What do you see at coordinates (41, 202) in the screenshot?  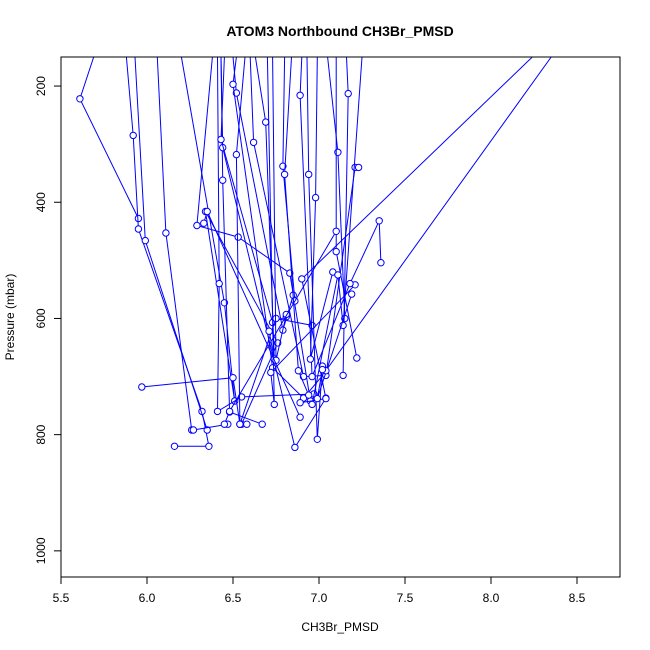 I see `y-tick-label: 400` at bounding box center [41, 202].